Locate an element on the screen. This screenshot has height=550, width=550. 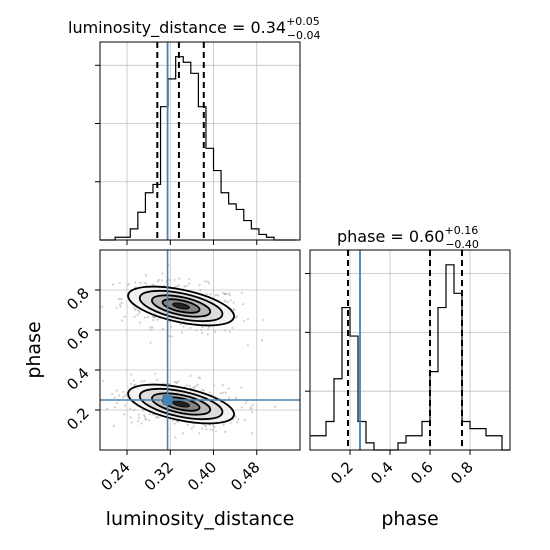
x-tick-label: 0.8 is located at coordinates (462, 473).